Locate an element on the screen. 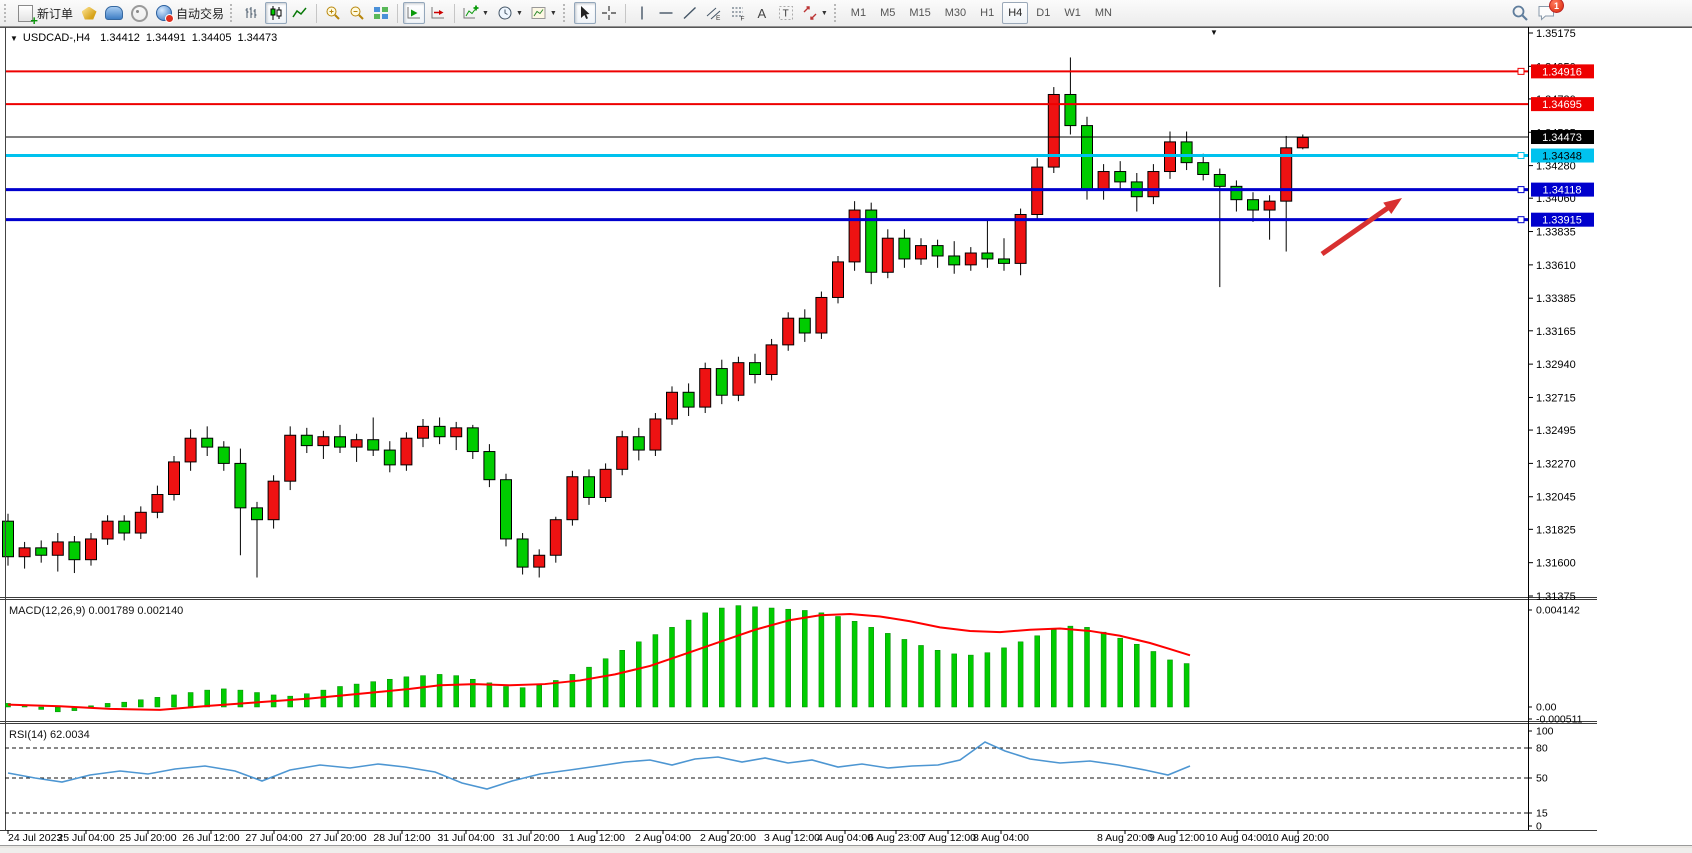 Image resolution: width=1692 pixels, height=853 pixels. line-handle is located at coordinates (1521, 190).